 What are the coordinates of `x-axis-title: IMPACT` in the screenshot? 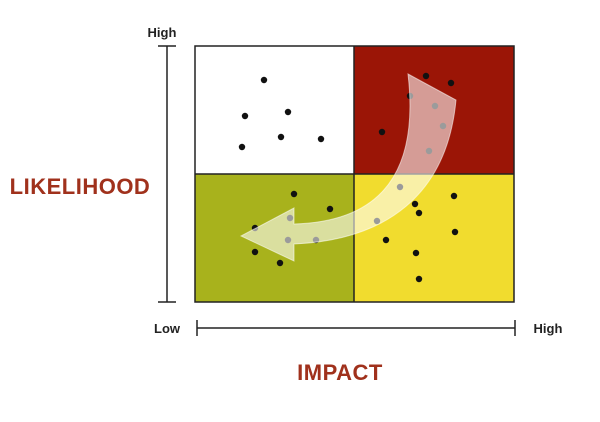 It's located at (340, 372).